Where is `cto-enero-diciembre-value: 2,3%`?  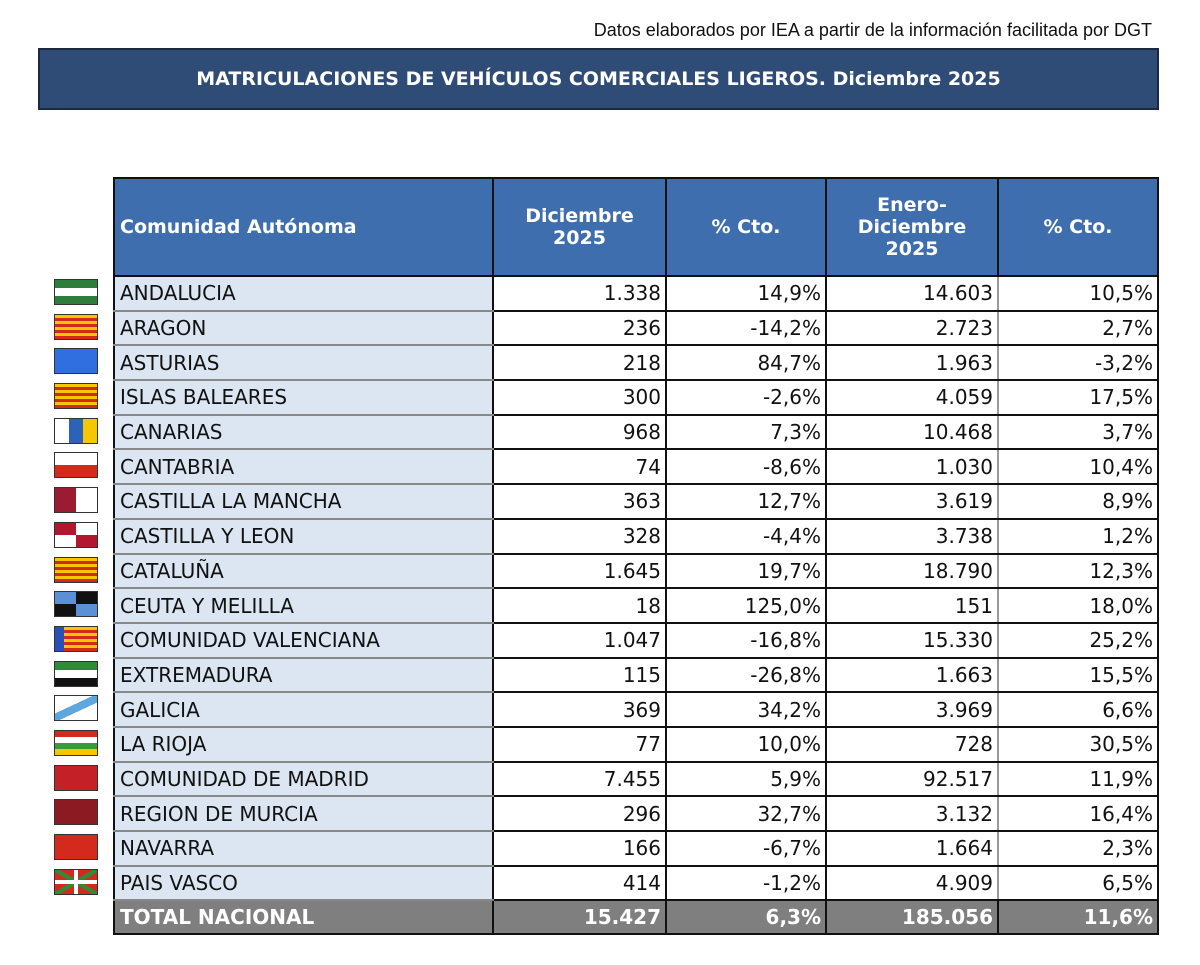 cto-enero-diciembre-value: 2,3% is located at coordinates (1078, 848).